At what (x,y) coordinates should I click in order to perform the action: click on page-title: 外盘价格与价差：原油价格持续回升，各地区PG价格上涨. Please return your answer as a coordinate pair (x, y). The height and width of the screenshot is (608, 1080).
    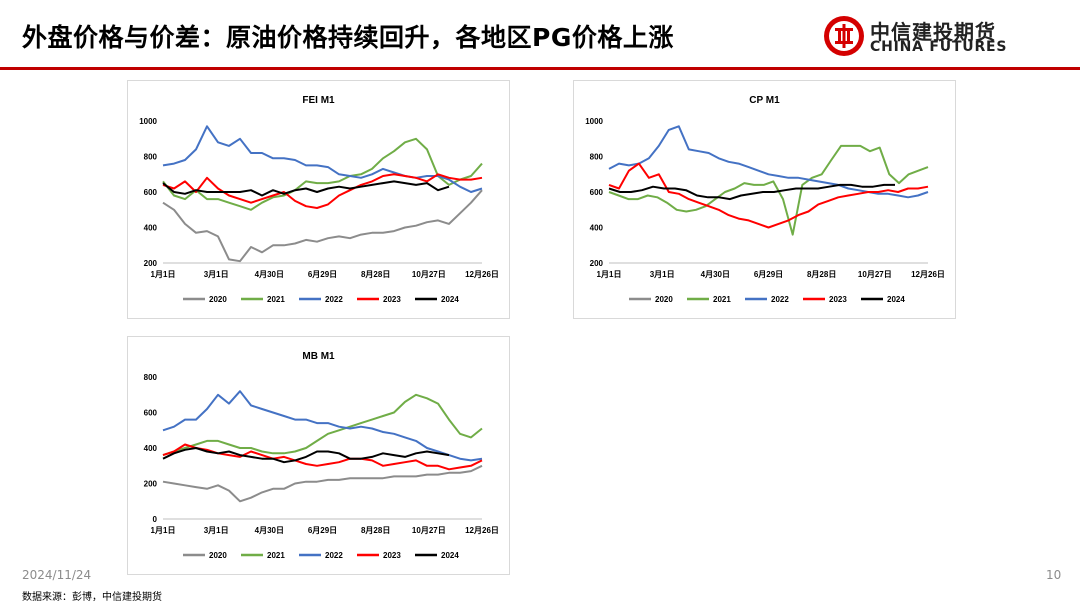
    Looking at the image, I should click on (348, 37).